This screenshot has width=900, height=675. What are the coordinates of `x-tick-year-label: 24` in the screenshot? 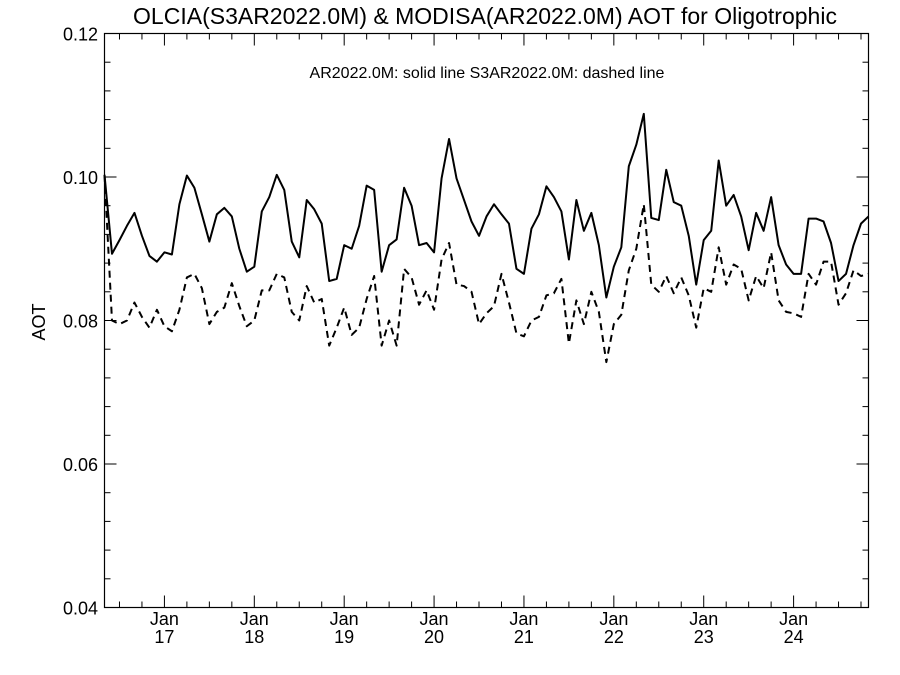 It's located at (794, 637).